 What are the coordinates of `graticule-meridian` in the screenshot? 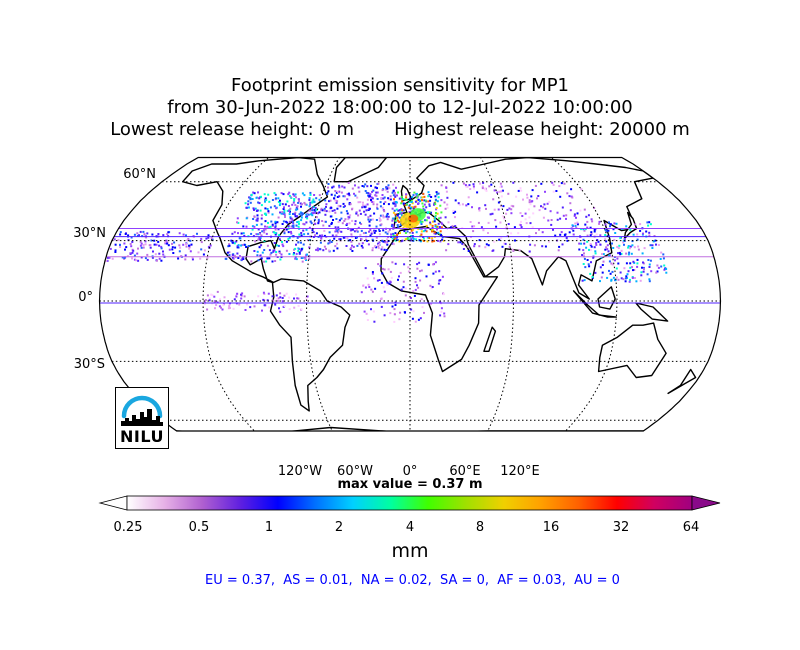 It's located at (326, 294).